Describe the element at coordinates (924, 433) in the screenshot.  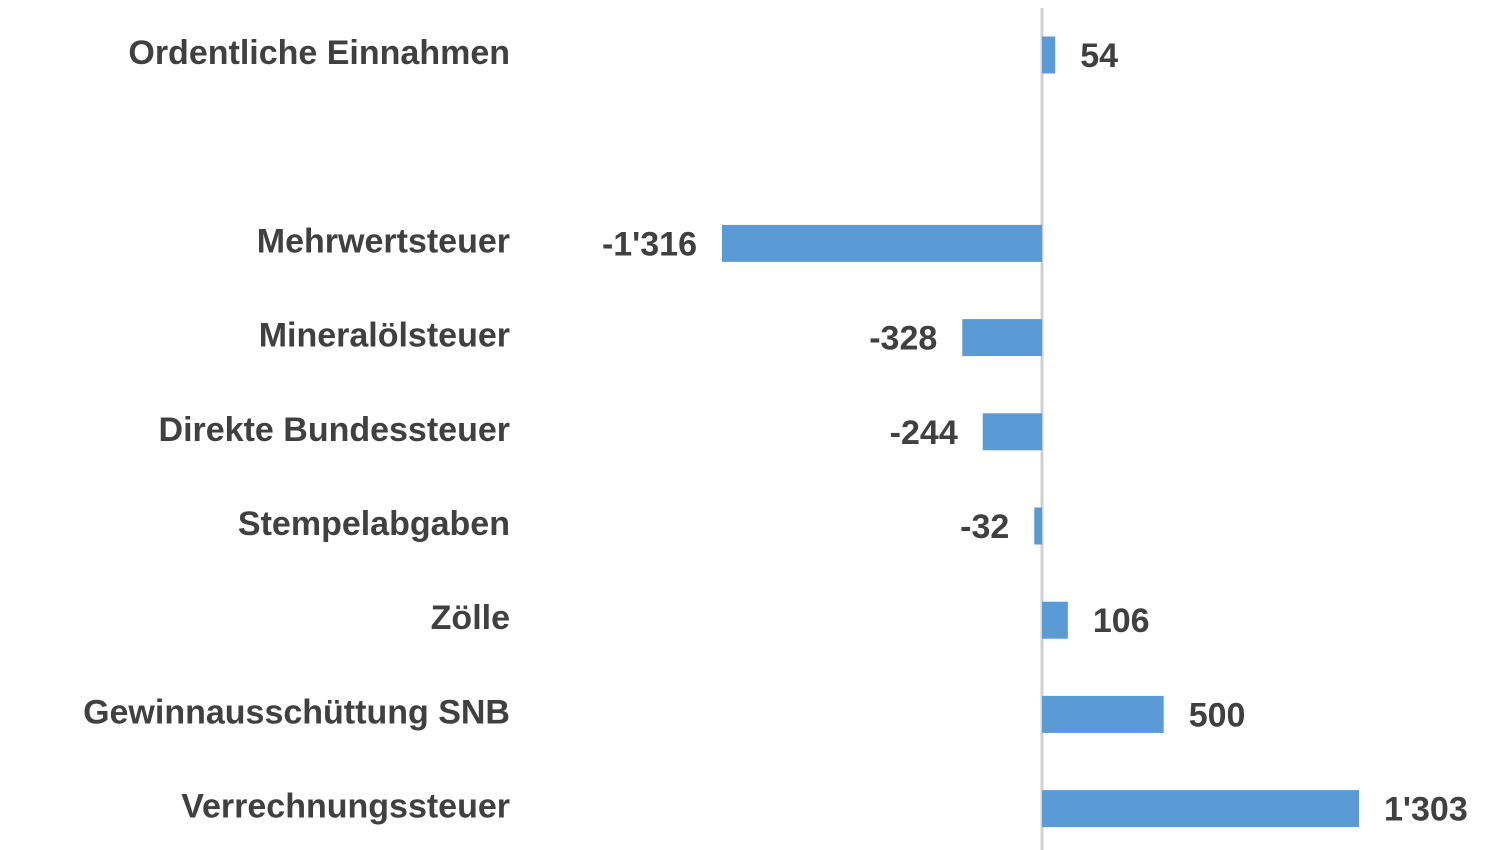
I see `data-label: -244` at that location.